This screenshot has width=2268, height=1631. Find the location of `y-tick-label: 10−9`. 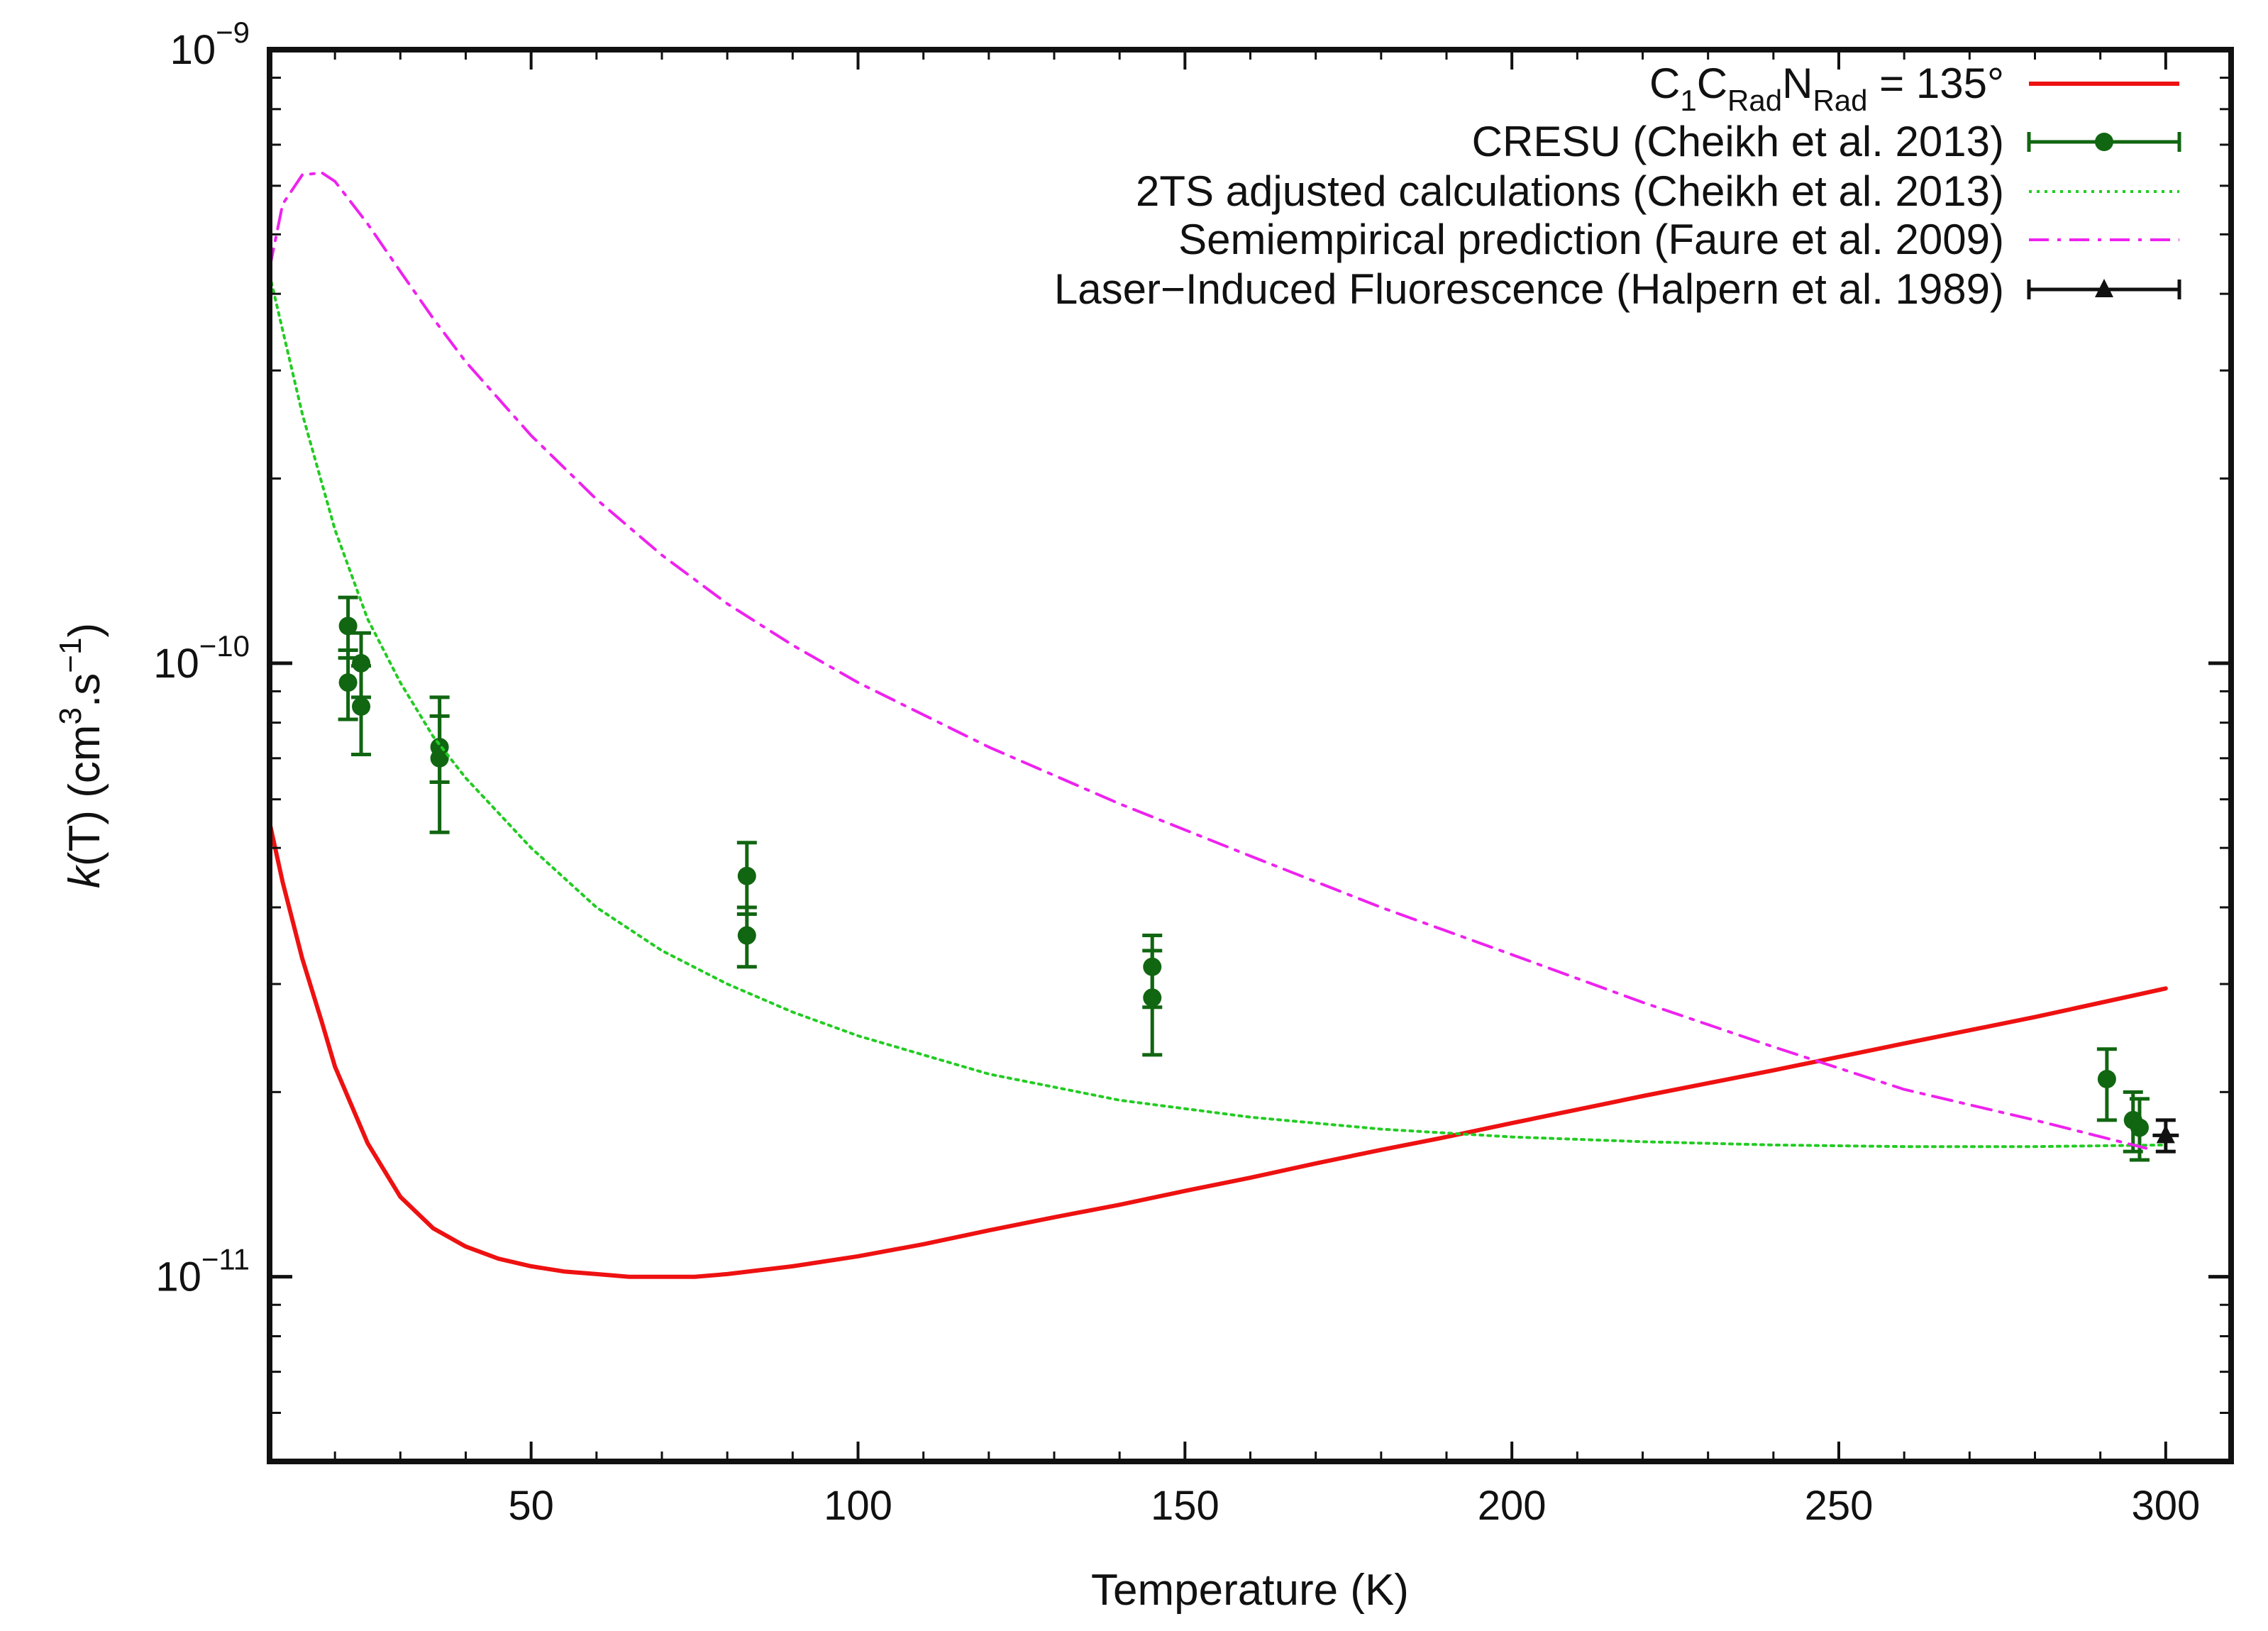

y-tick-label: 10−9 is located at coordinates (210, 44).